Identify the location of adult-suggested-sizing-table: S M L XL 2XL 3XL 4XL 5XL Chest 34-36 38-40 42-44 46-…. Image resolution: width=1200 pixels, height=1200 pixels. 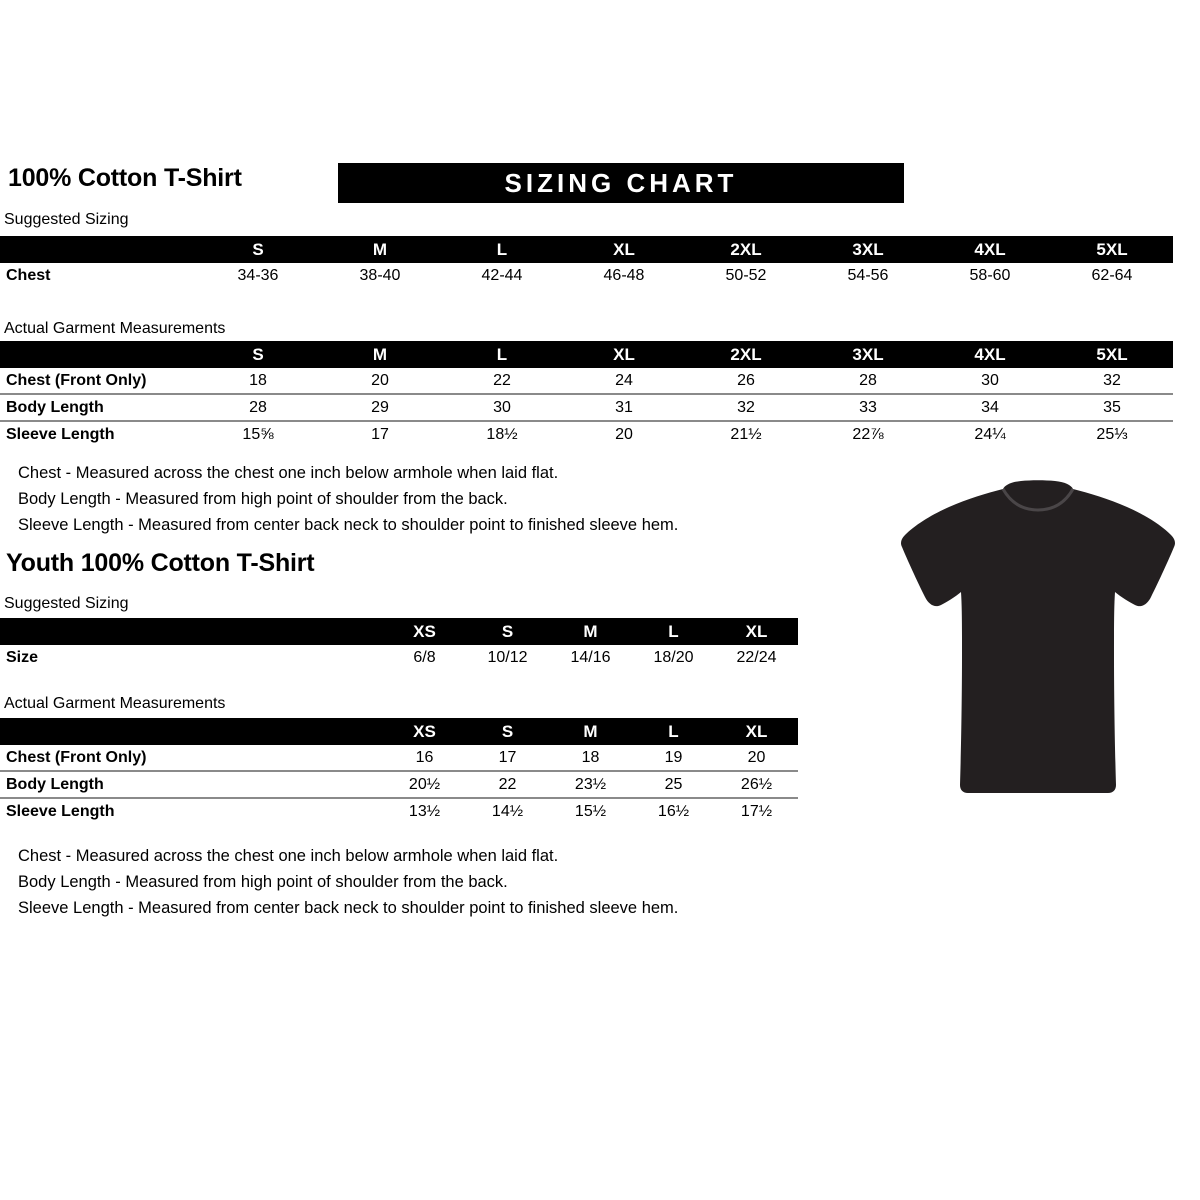
(586, 262).